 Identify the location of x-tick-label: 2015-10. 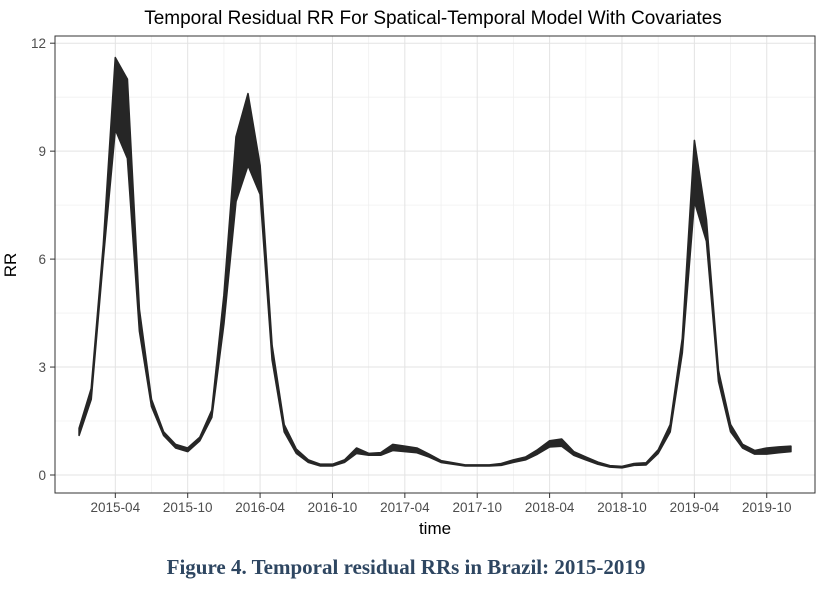
(188, 507).